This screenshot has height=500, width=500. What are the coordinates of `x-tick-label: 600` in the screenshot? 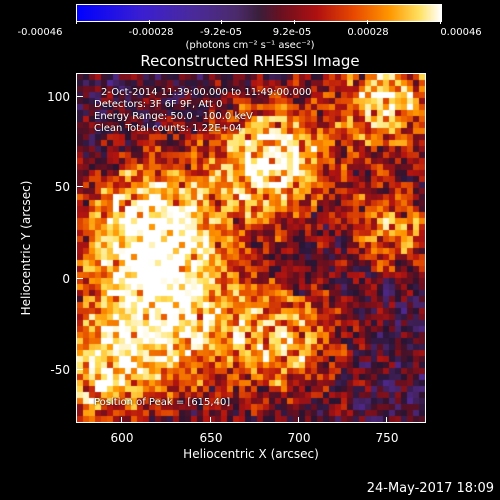 It's located at (122, 438).